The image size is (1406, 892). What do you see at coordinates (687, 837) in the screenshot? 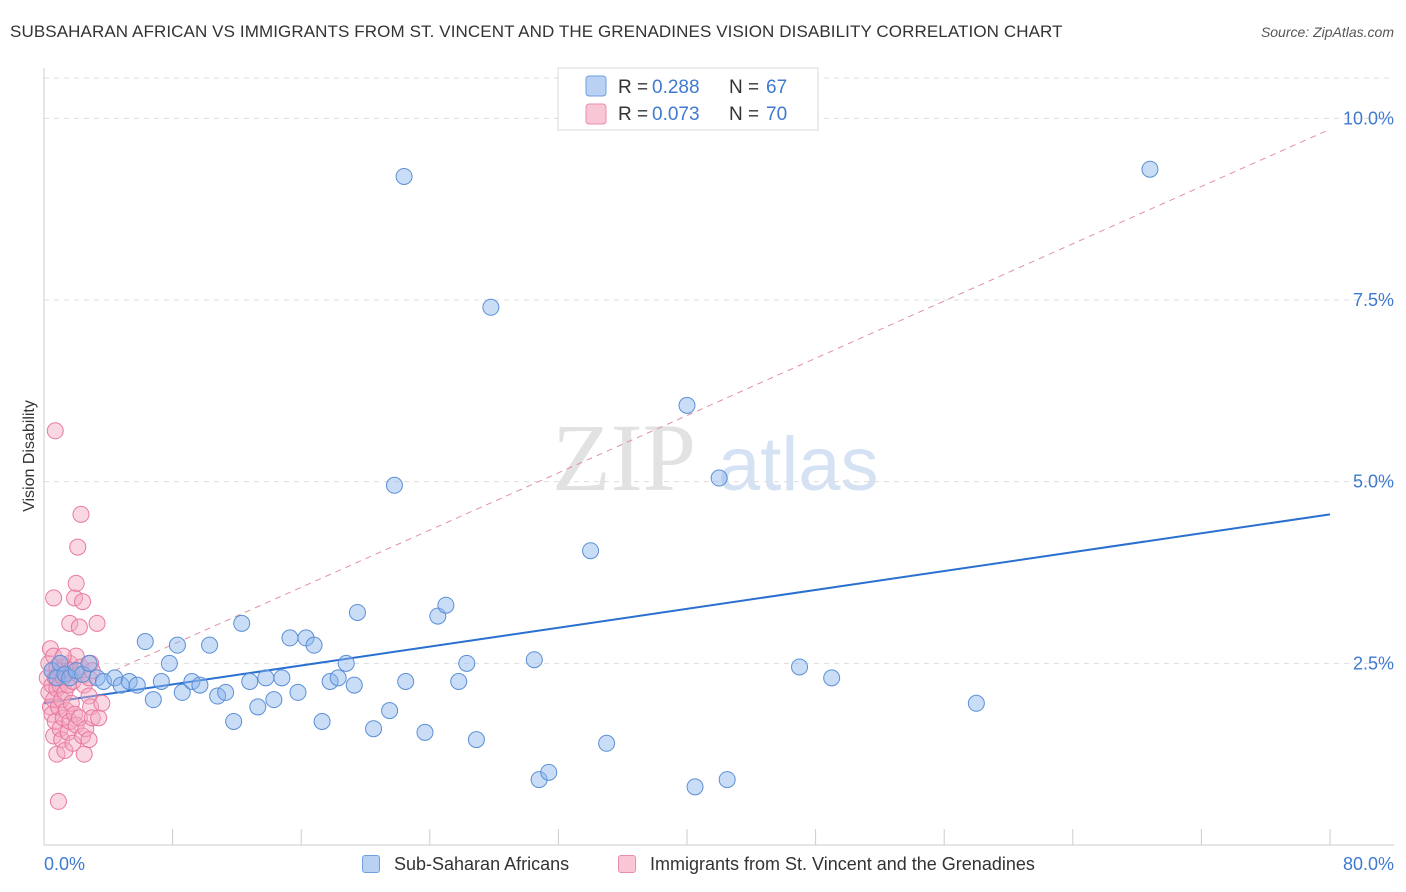
I see `x-ticks` at bounding box center [687, 837].